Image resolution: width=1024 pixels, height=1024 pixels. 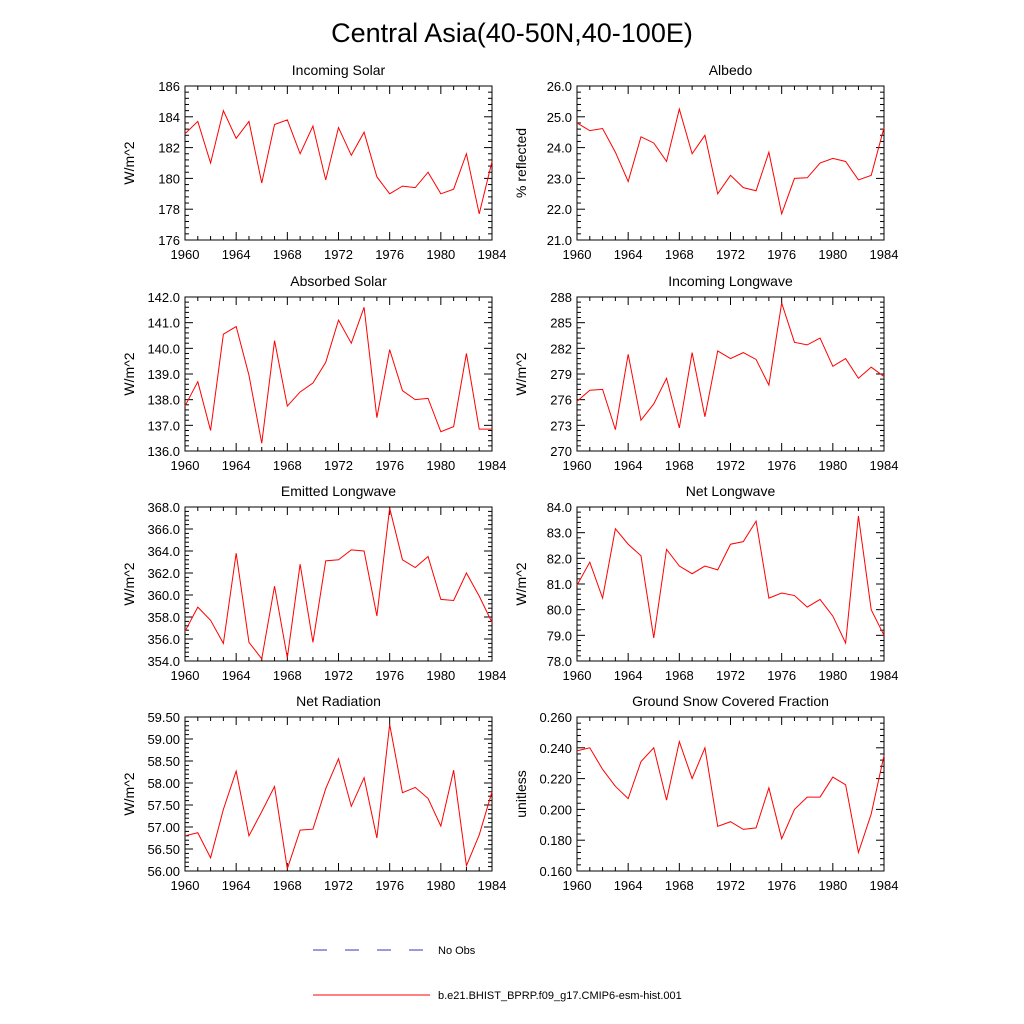 I want to click on legend-label-obs: No Obs, so click(x=457, y=951).